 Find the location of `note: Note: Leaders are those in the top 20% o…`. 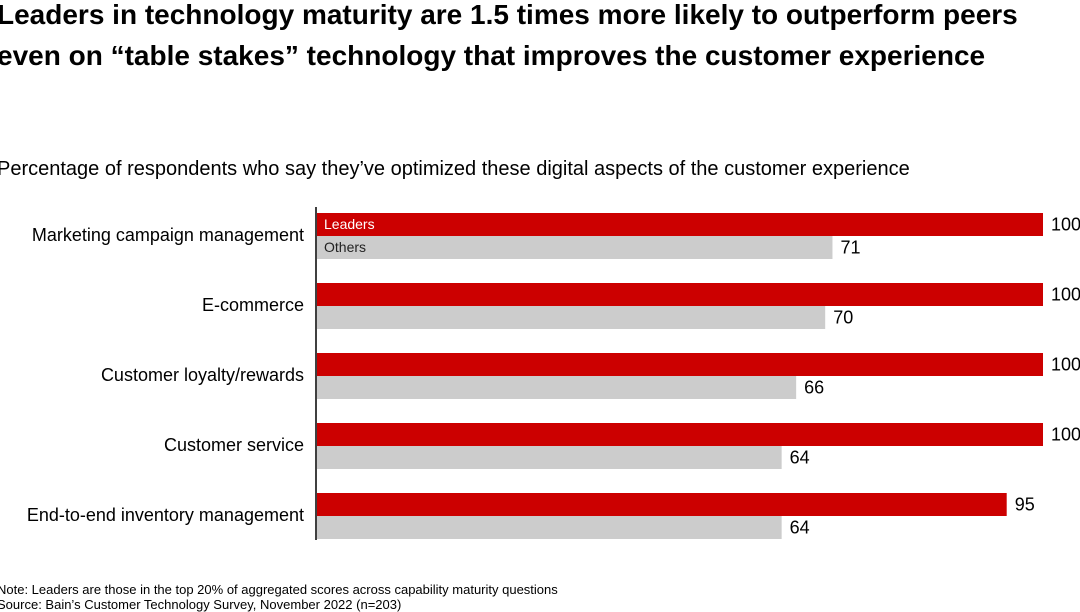

note: Note: Leaders are those in the top 20% o… is located at coordinates (279, 589).